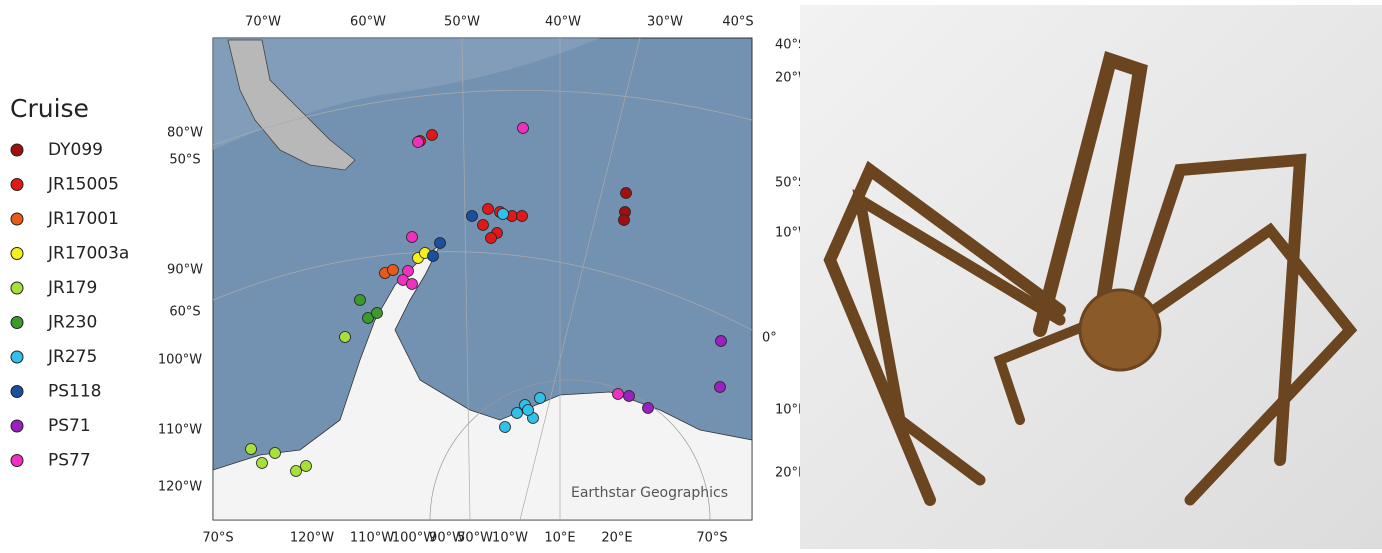  I want to click on legend-label: JR179, so click(72, 288).